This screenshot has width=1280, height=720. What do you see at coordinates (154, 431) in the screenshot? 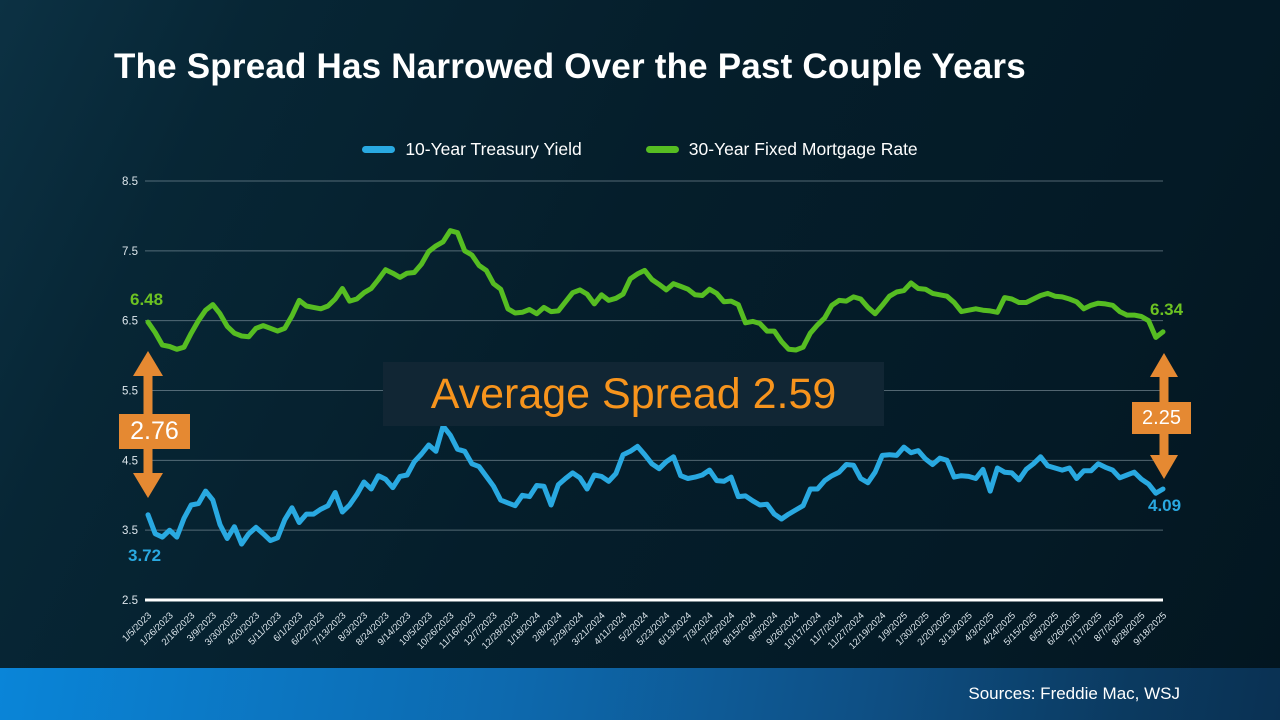
I see `left-spread-badge: 2.76` at bounding box center [154, 431].